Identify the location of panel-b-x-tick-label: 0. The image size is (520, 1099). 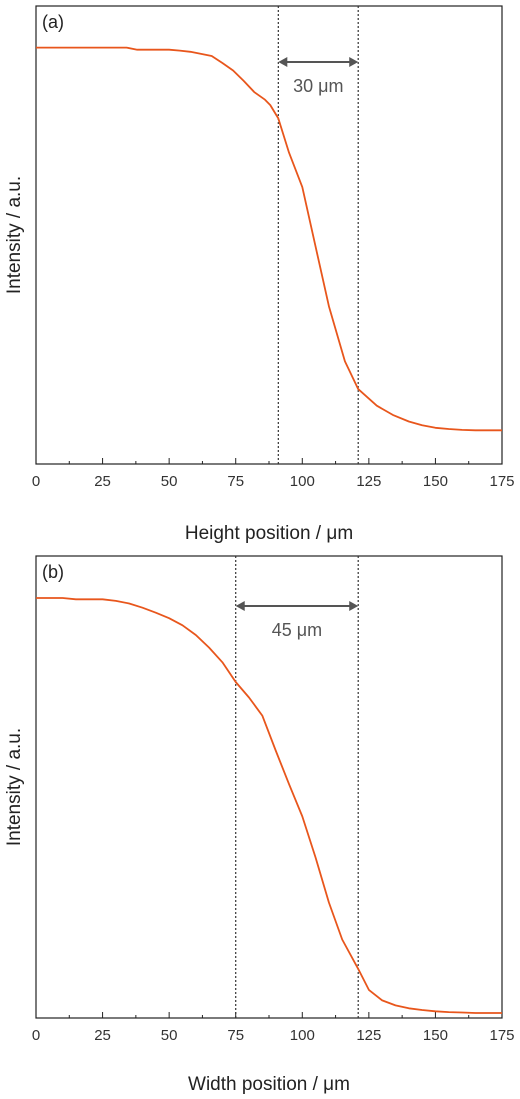
(36, 1035).